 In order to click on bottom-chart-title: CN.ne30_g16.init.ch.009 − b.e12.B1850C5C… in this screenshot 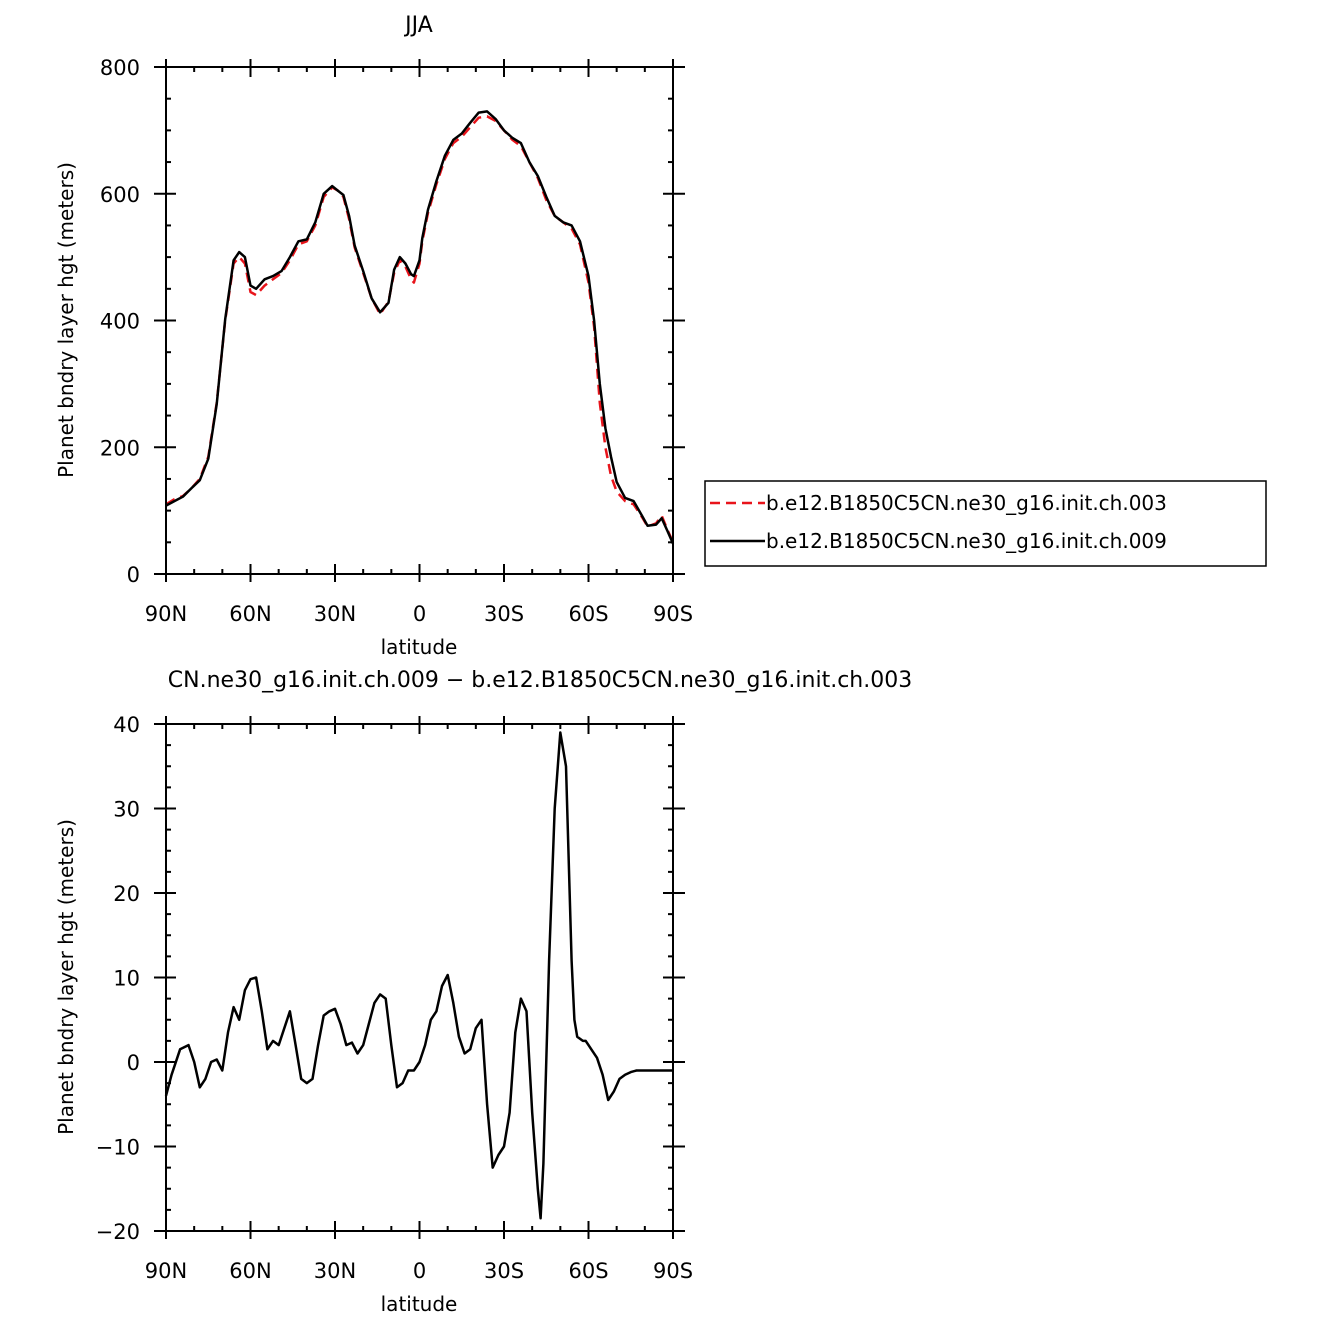, I will do `click(540, 680)`.